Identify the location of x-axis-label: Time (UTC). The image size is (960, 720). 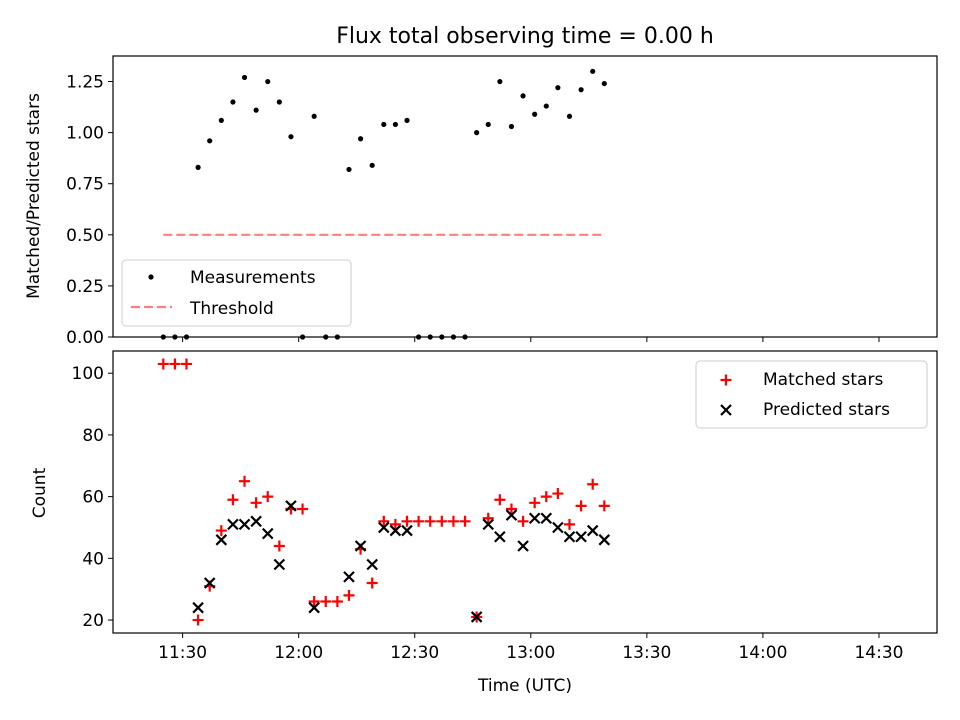
(524, 686).